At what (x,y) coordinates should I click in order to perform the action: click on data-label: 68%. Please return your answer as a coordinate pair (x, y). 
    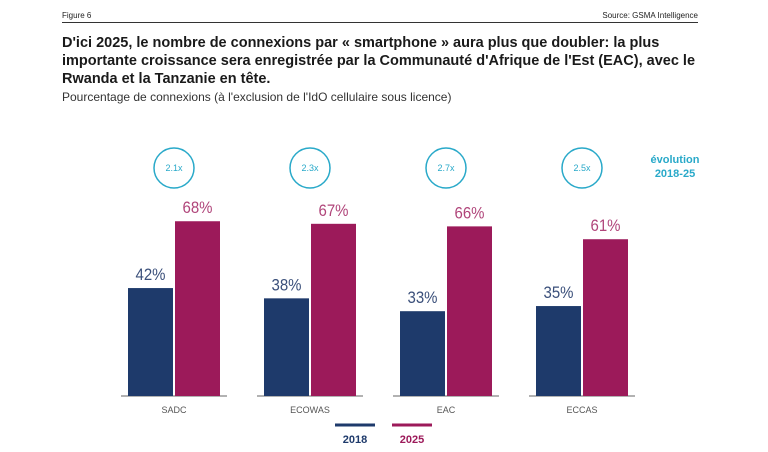
    Looking at the image, I should click on (198, 207).